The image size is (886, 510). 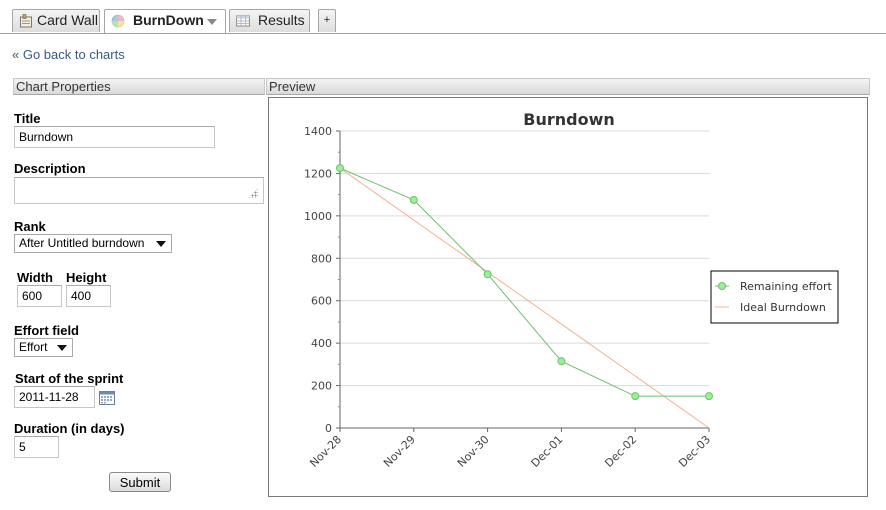 What do you see at coordinates (281, 20) in the screenshot?
I see `tab-results-label: Results` at bounding box center [281, 20].